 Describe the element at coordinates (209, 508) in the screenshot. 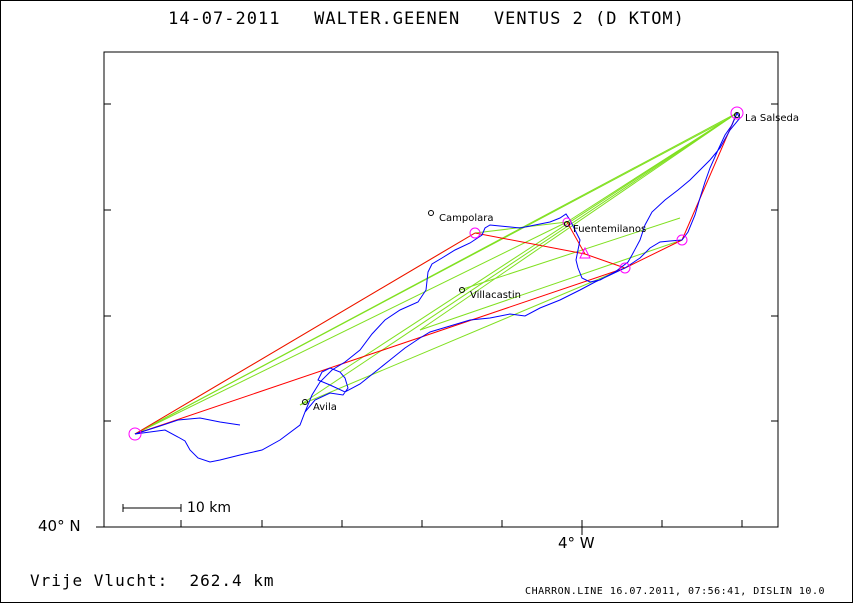

I see `scale-bar-label: 10 km` at that location.